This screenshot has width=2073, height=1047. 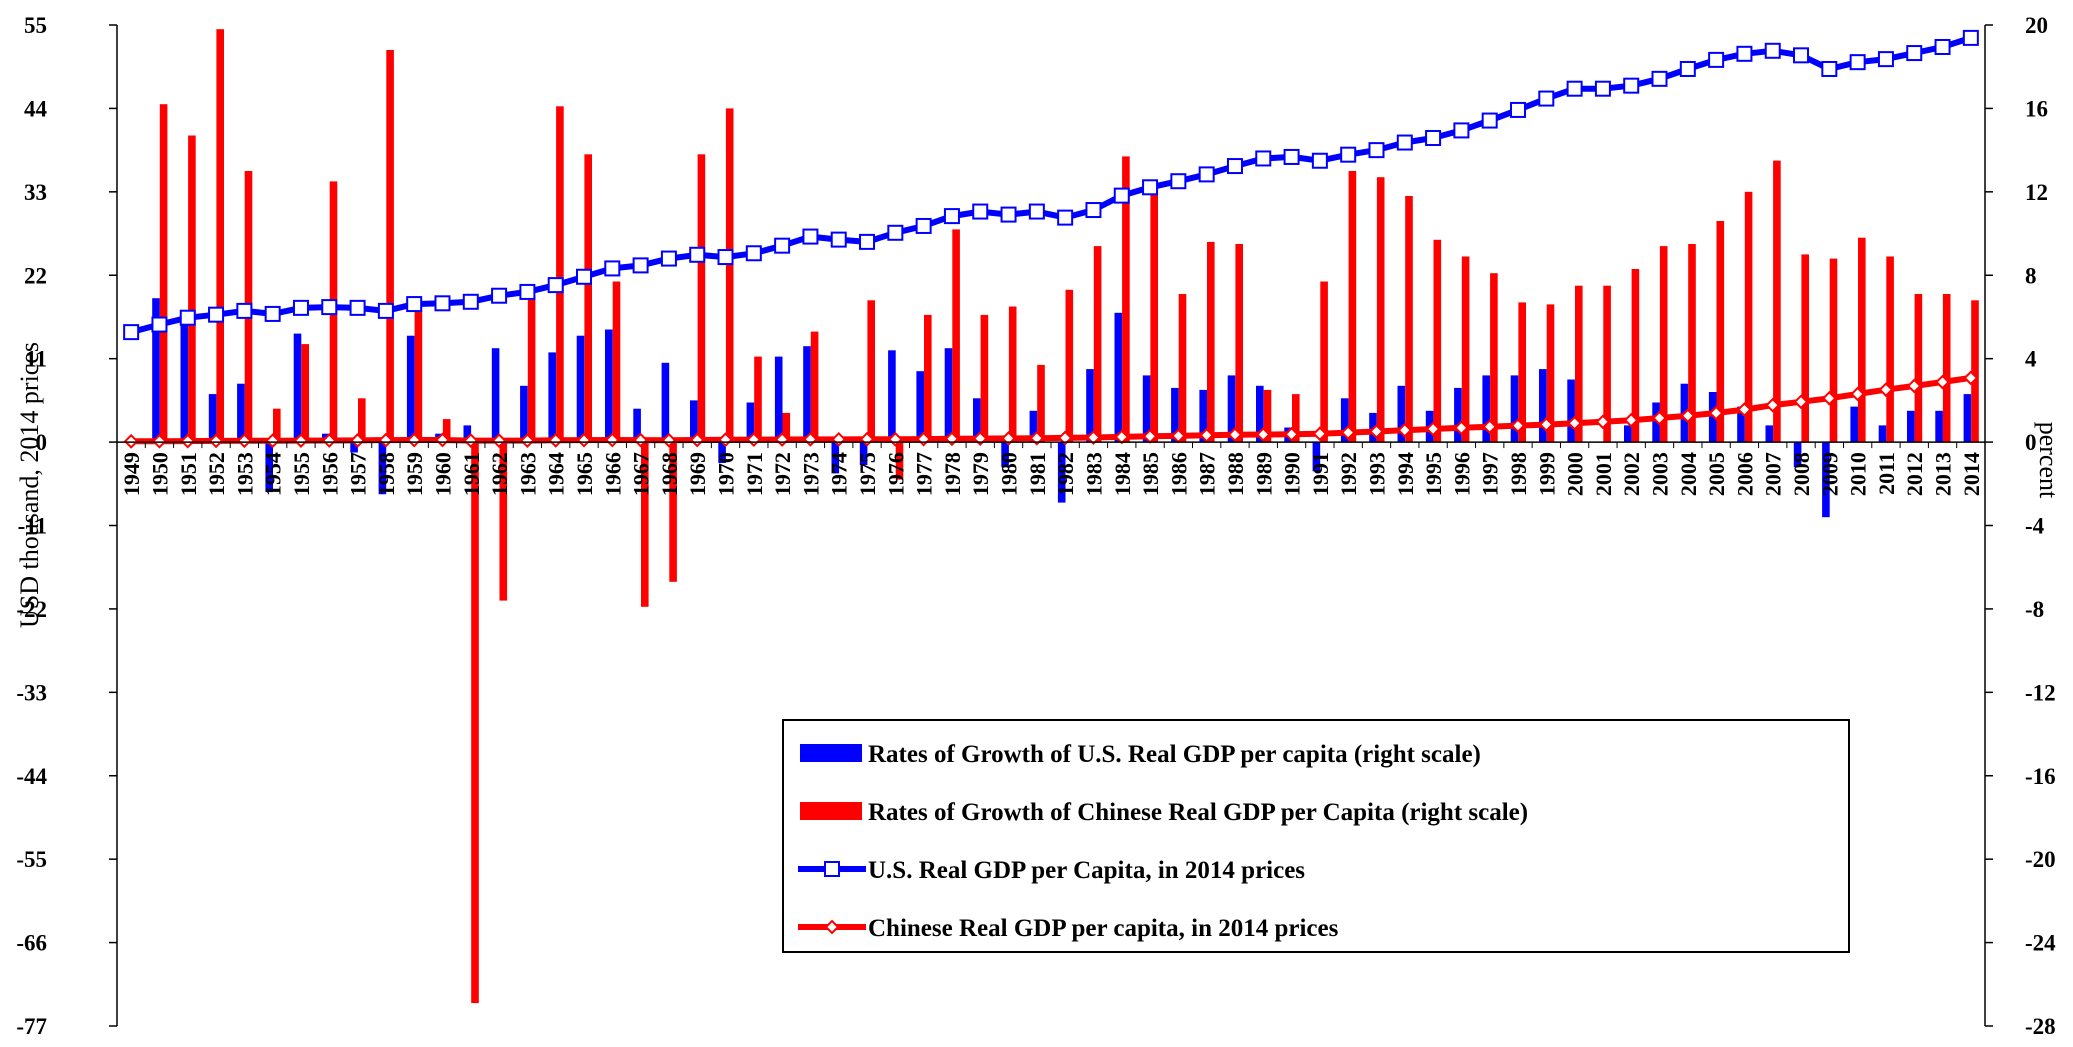 I want to click on us-growth-bar-1955, so click(x=297, y=387).